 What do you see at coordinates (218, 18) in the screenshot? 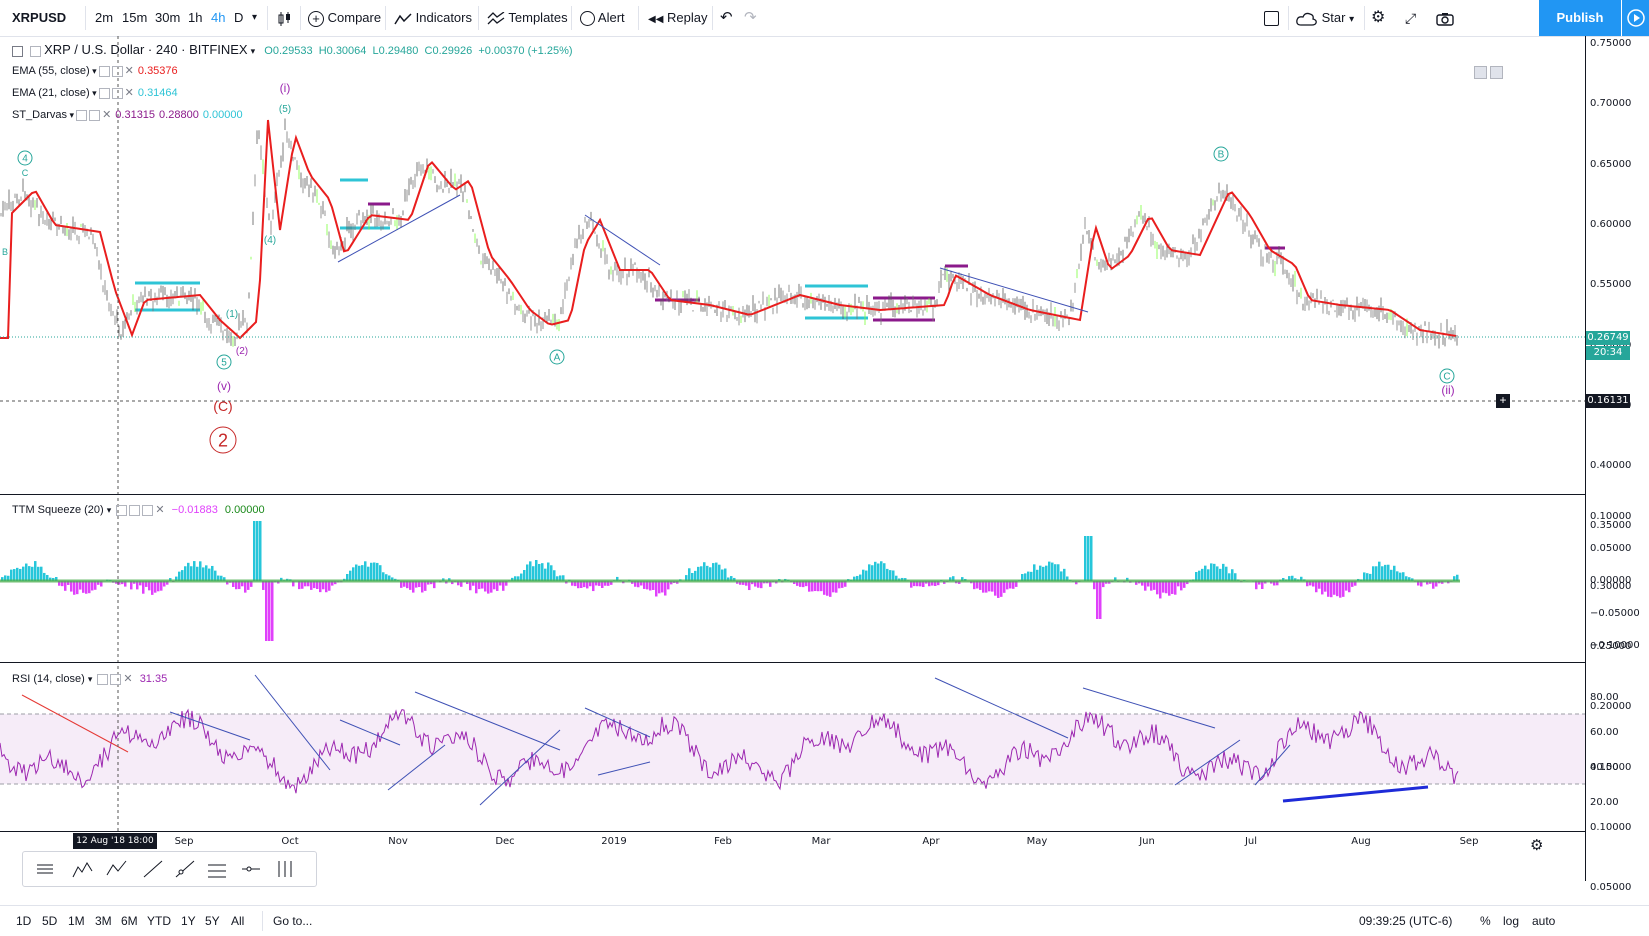
I see `interval-4h: 4h` at bounding box center [218, 18].